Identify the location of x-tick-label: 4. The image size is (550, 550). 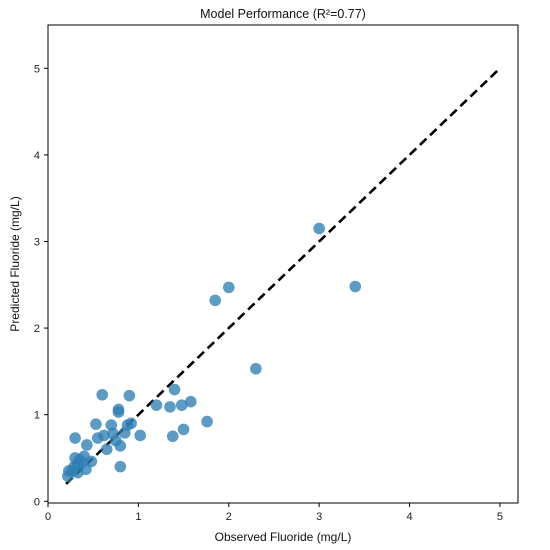
(409, 517).